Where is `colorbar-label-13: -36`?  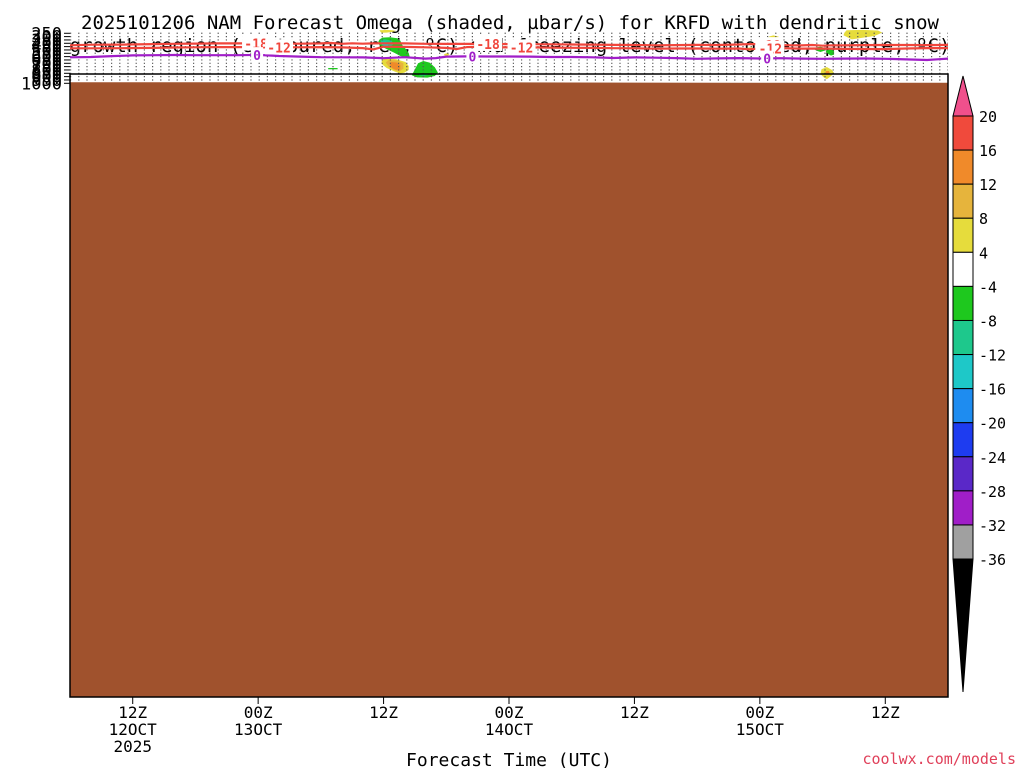
colorbar-label-13: -36 is located at coordinates (992, 560).